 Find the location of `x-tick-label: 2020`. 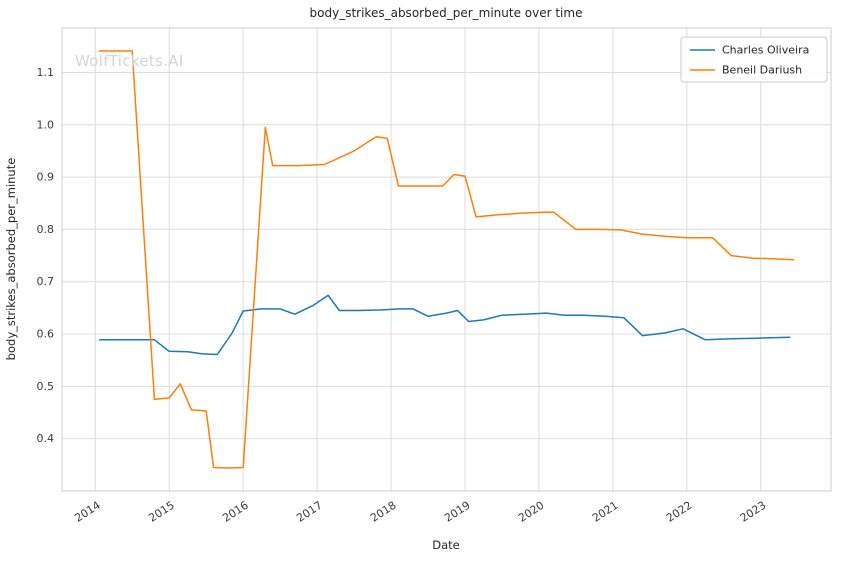

x-tick-label: 2020 is located at coordinates (531, 512).